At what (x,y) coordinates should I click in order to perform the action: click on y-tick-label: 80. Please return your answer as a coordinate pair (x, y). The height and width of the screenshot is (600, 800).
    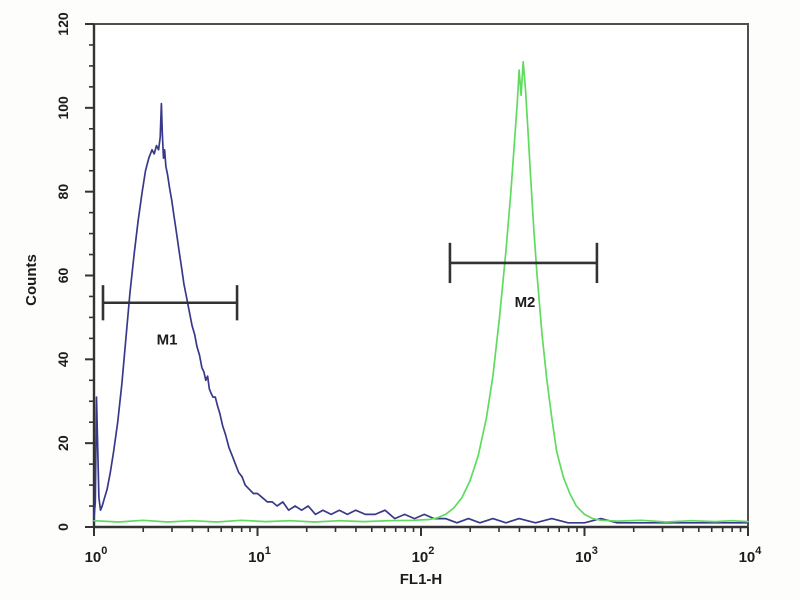
    Looking at the image, I should click on (63, 192).